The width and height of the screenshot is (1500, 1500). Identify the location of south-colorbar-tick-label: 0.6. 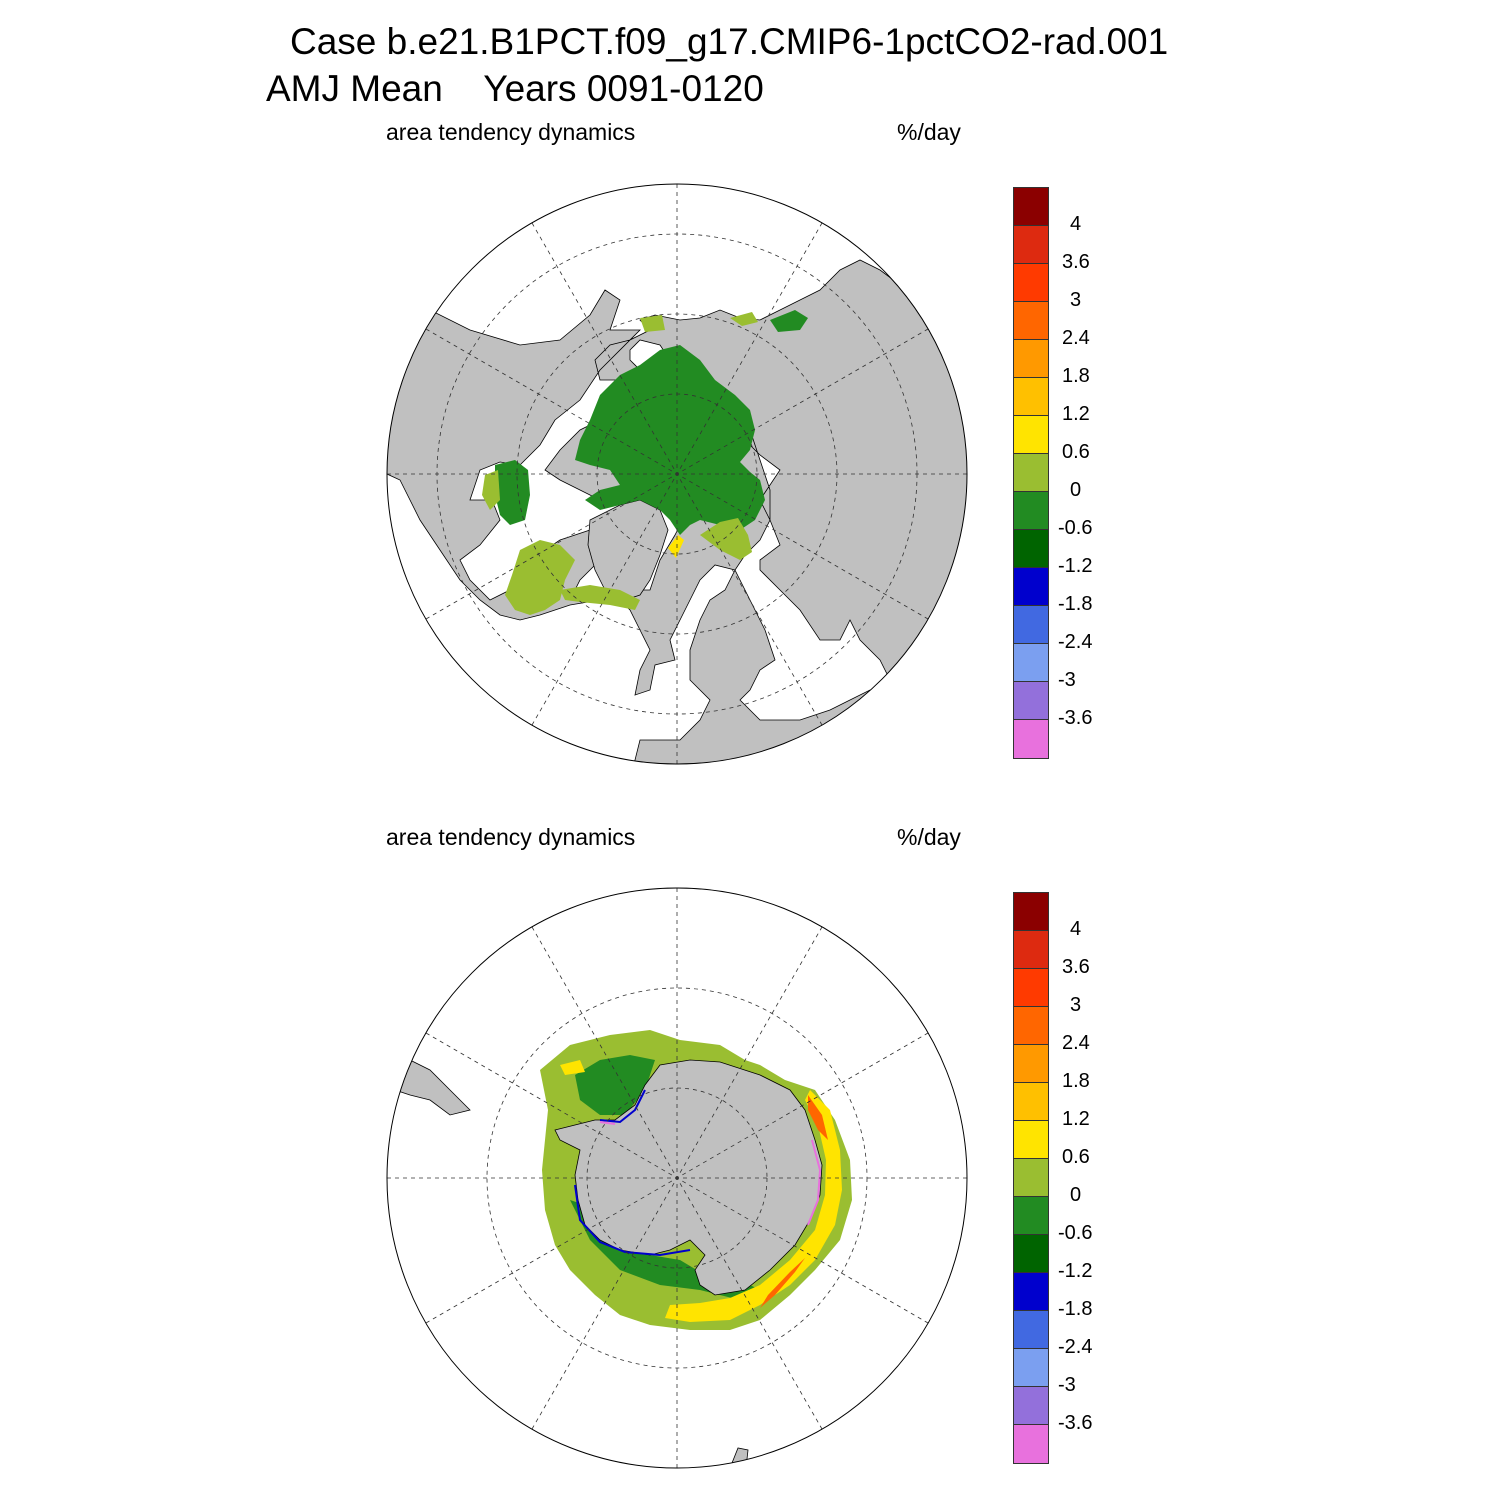
(1076, 1157).